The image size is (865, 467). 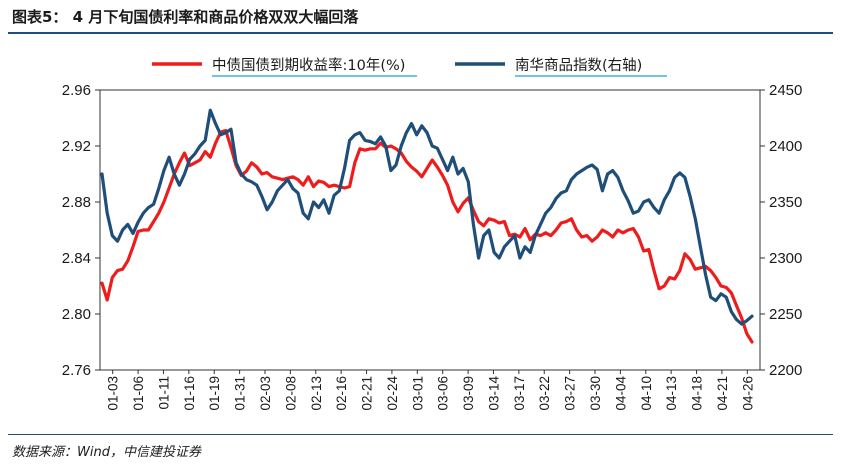 What do you see at coordinates (620, 393) in the screenshot?
I see `x-tick-label: 04-04` at bounding box center [620, 393].